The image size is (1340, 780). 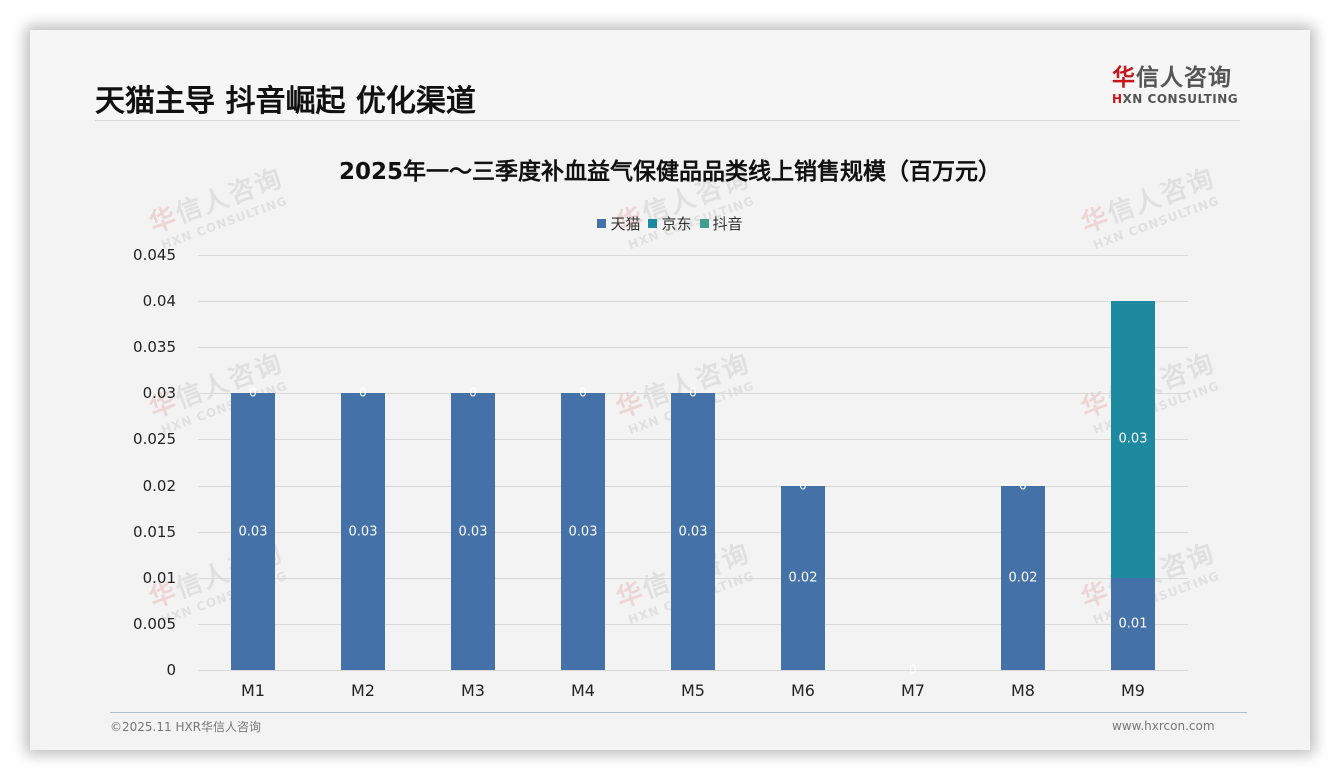 What do you see at coordinates (583, 690) in the screenshot?
I see `x-axis-label: M4` at bounding box center [583, 690].